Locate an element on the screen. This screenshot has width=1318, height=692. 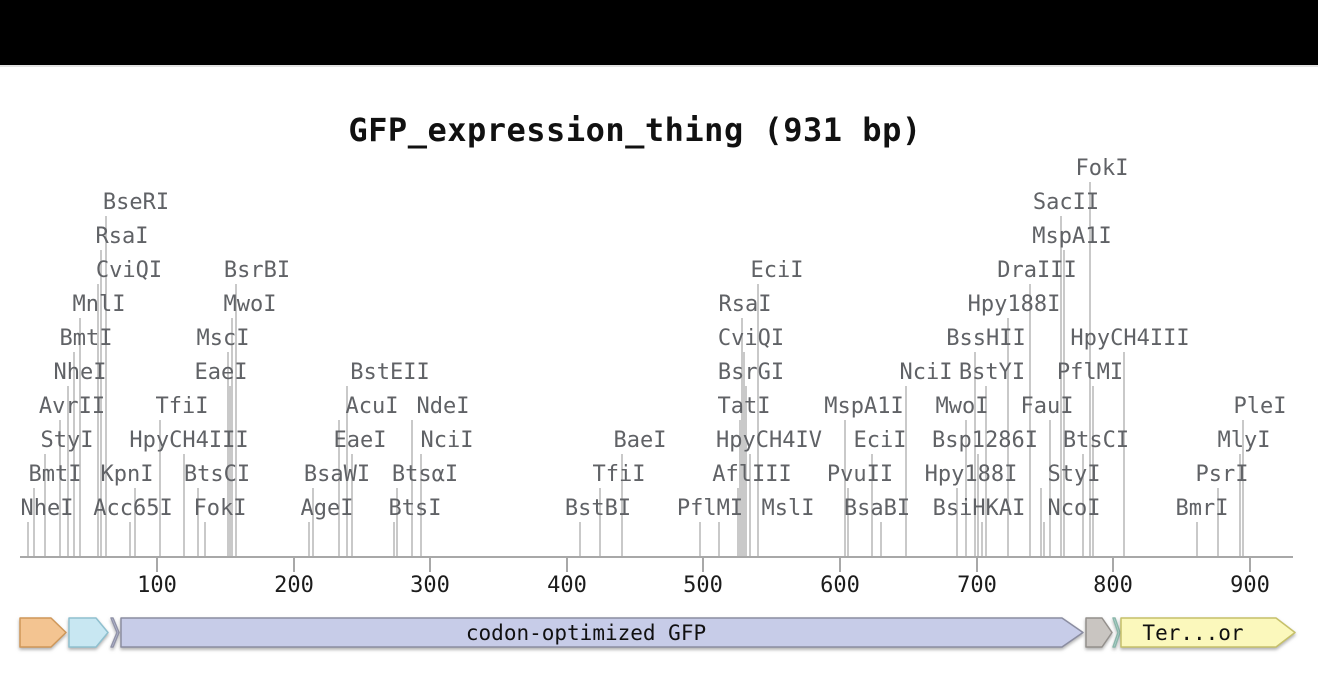
enzyme-label: BsaBI is located at coordinates (877, 508).